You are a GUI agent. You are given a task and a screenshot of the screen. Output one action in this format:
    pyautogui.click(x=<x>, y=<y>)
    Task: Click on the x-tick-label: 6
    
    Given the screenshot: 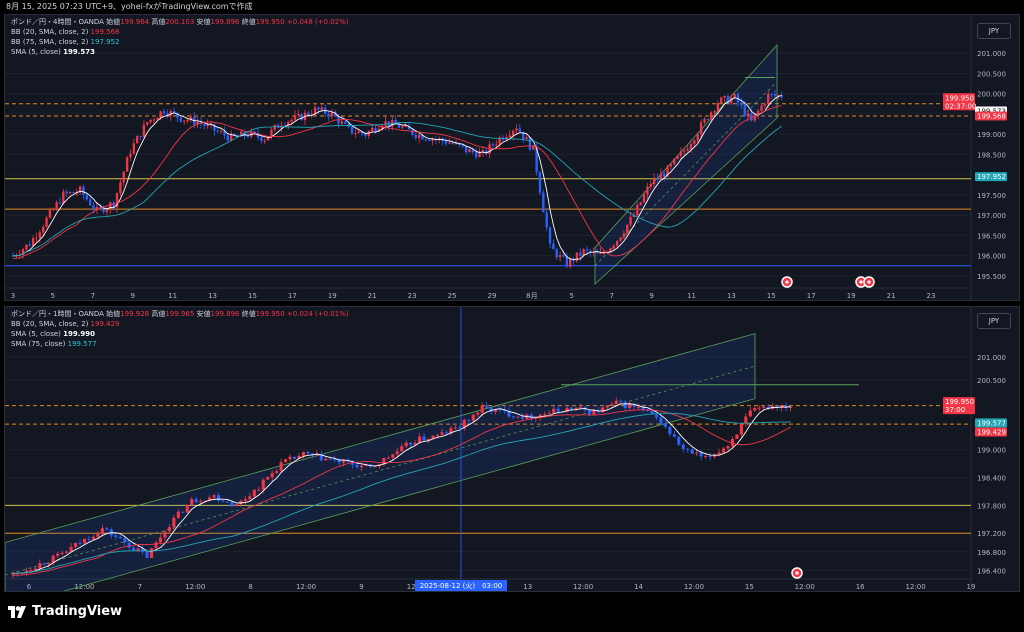 What is the action you would take?
    pyautogui.click(x=29, y=587)
    